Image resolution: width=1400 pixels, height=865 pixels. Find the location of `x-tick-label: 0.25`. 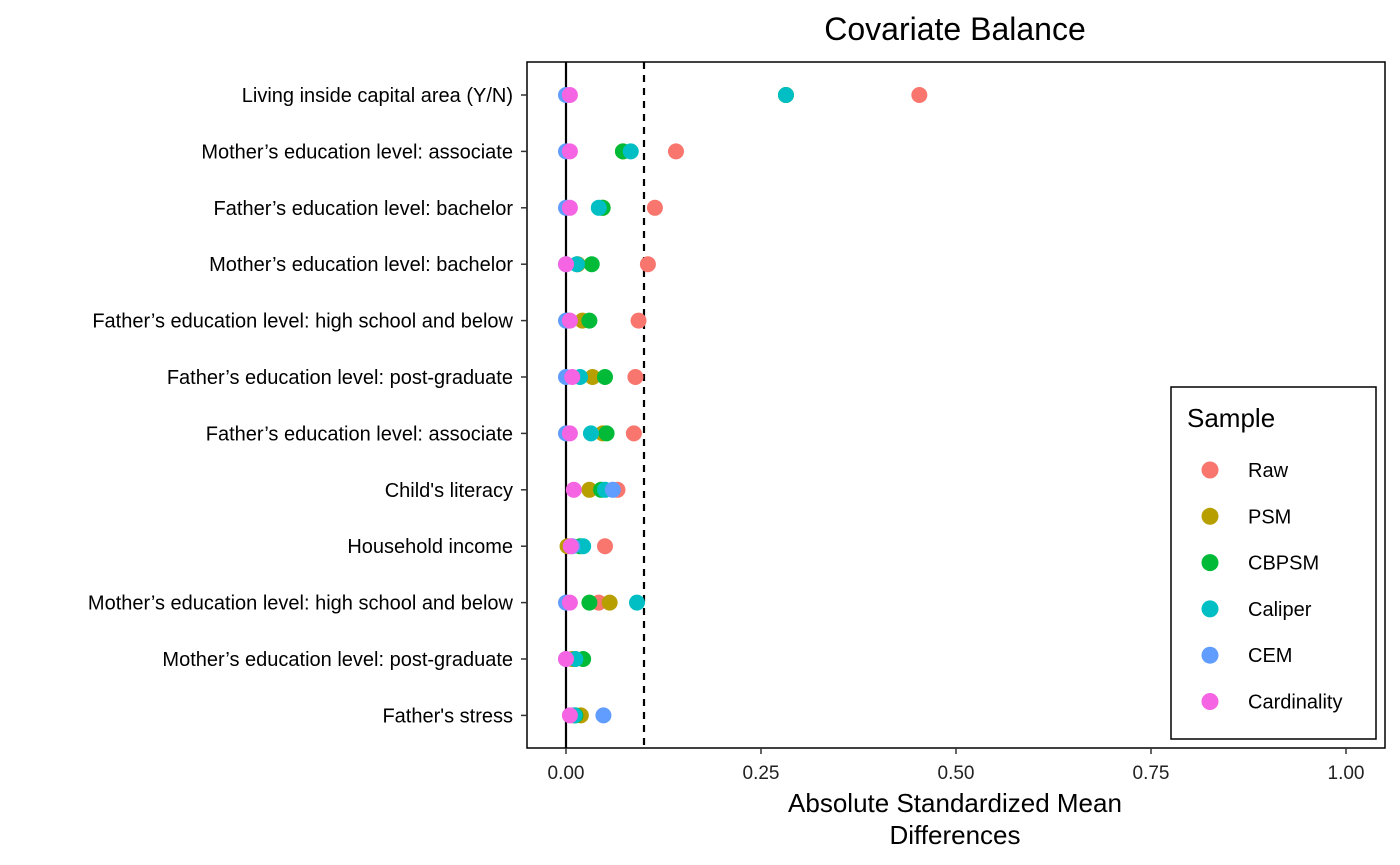

x-tick-label: 0.25 is located at coordinates (761, 773).